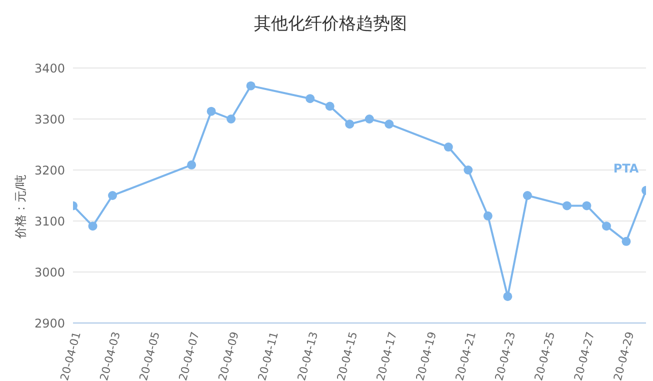 Image resolution: width=653 pixels, height=381 pixels. What do you see at coordinates (330, 24) in the screenshot?
I see `chart-title: 其他化纤价格趋势图` at bounding box center [330, 24].